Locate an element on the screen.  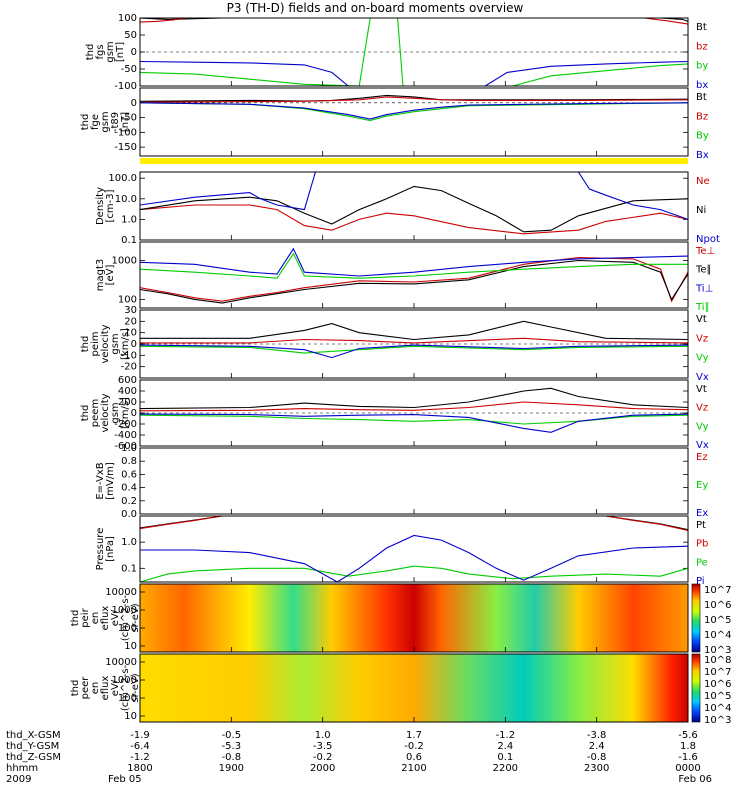
footer-row-label: 2009 is located at coordinates (18, 779).